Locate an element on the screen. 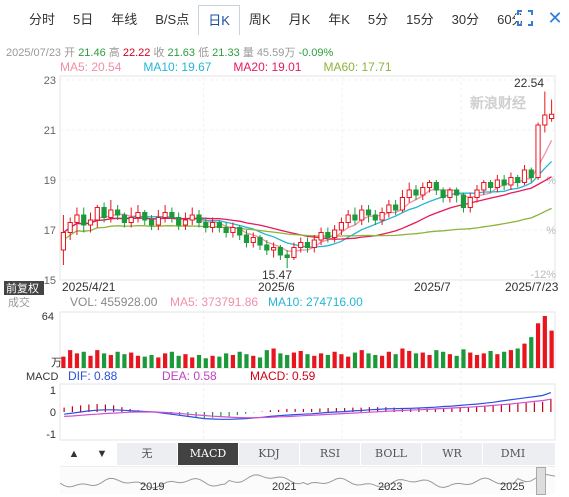 The image size is (569, 497). indicator-tab-4: BOLL is located at coordinates (390, 454).